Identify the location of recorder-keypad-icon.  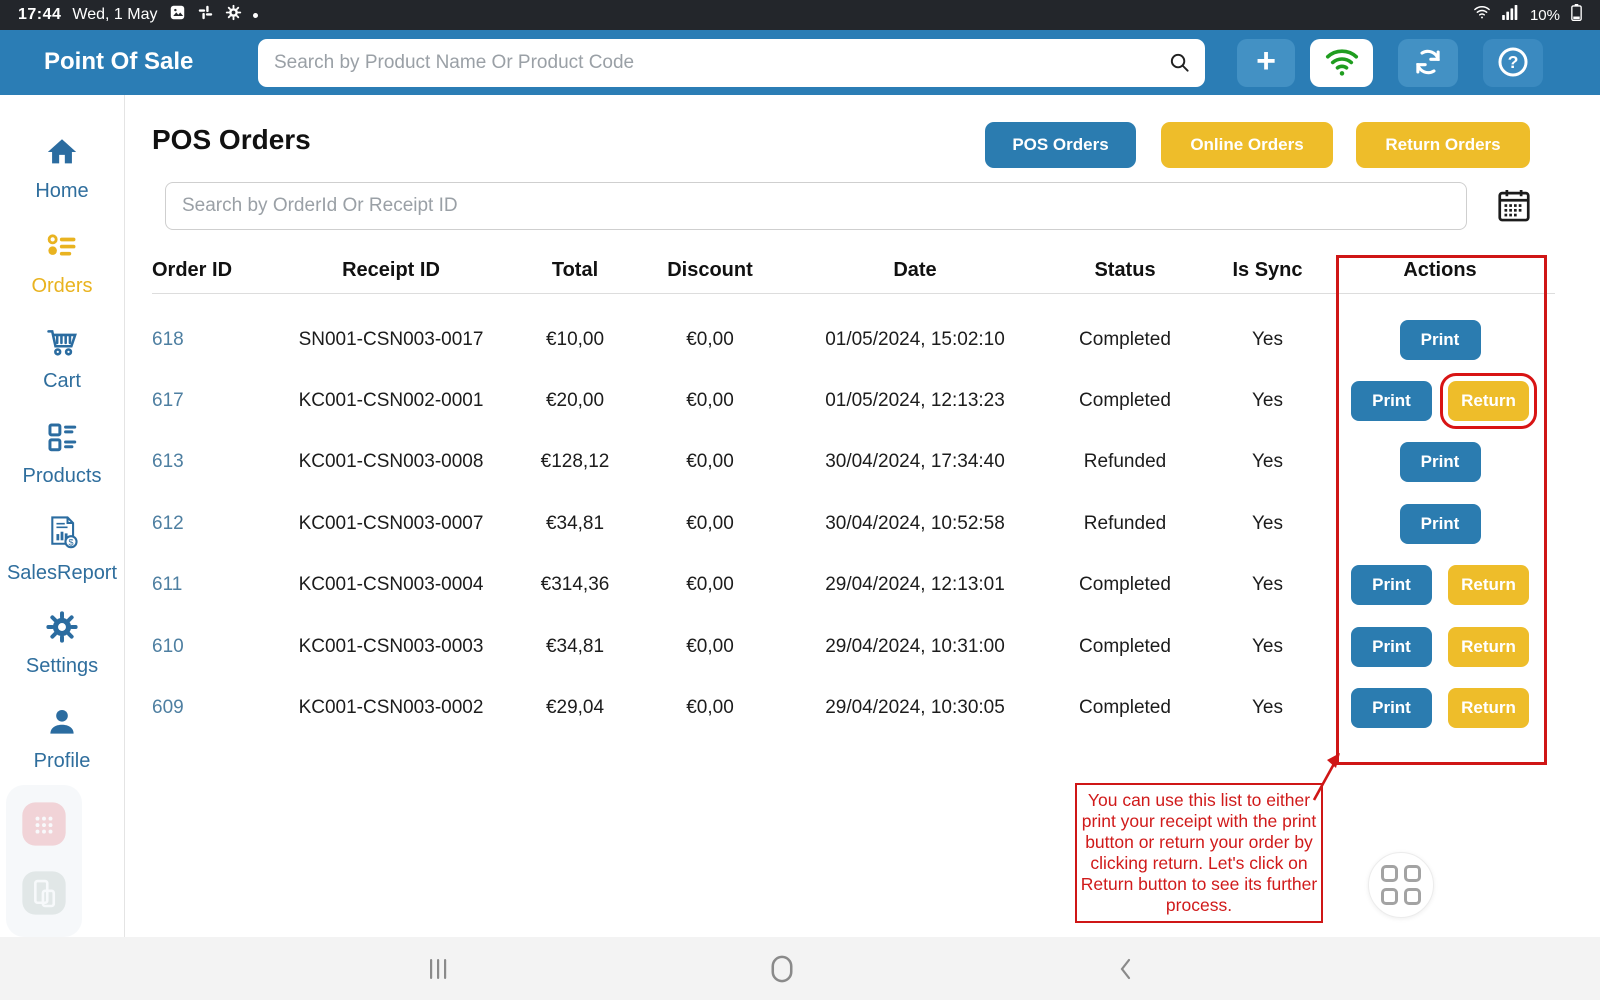
(44, 826).